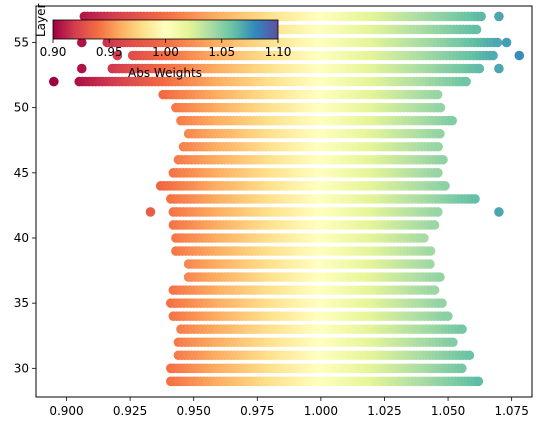 This screenshot has height=435, width=543. What do you see at coordinates (109, 52) in the screenshot?
I see `colorbar-tick-label: 0.95` at bounding box center [109, 52].